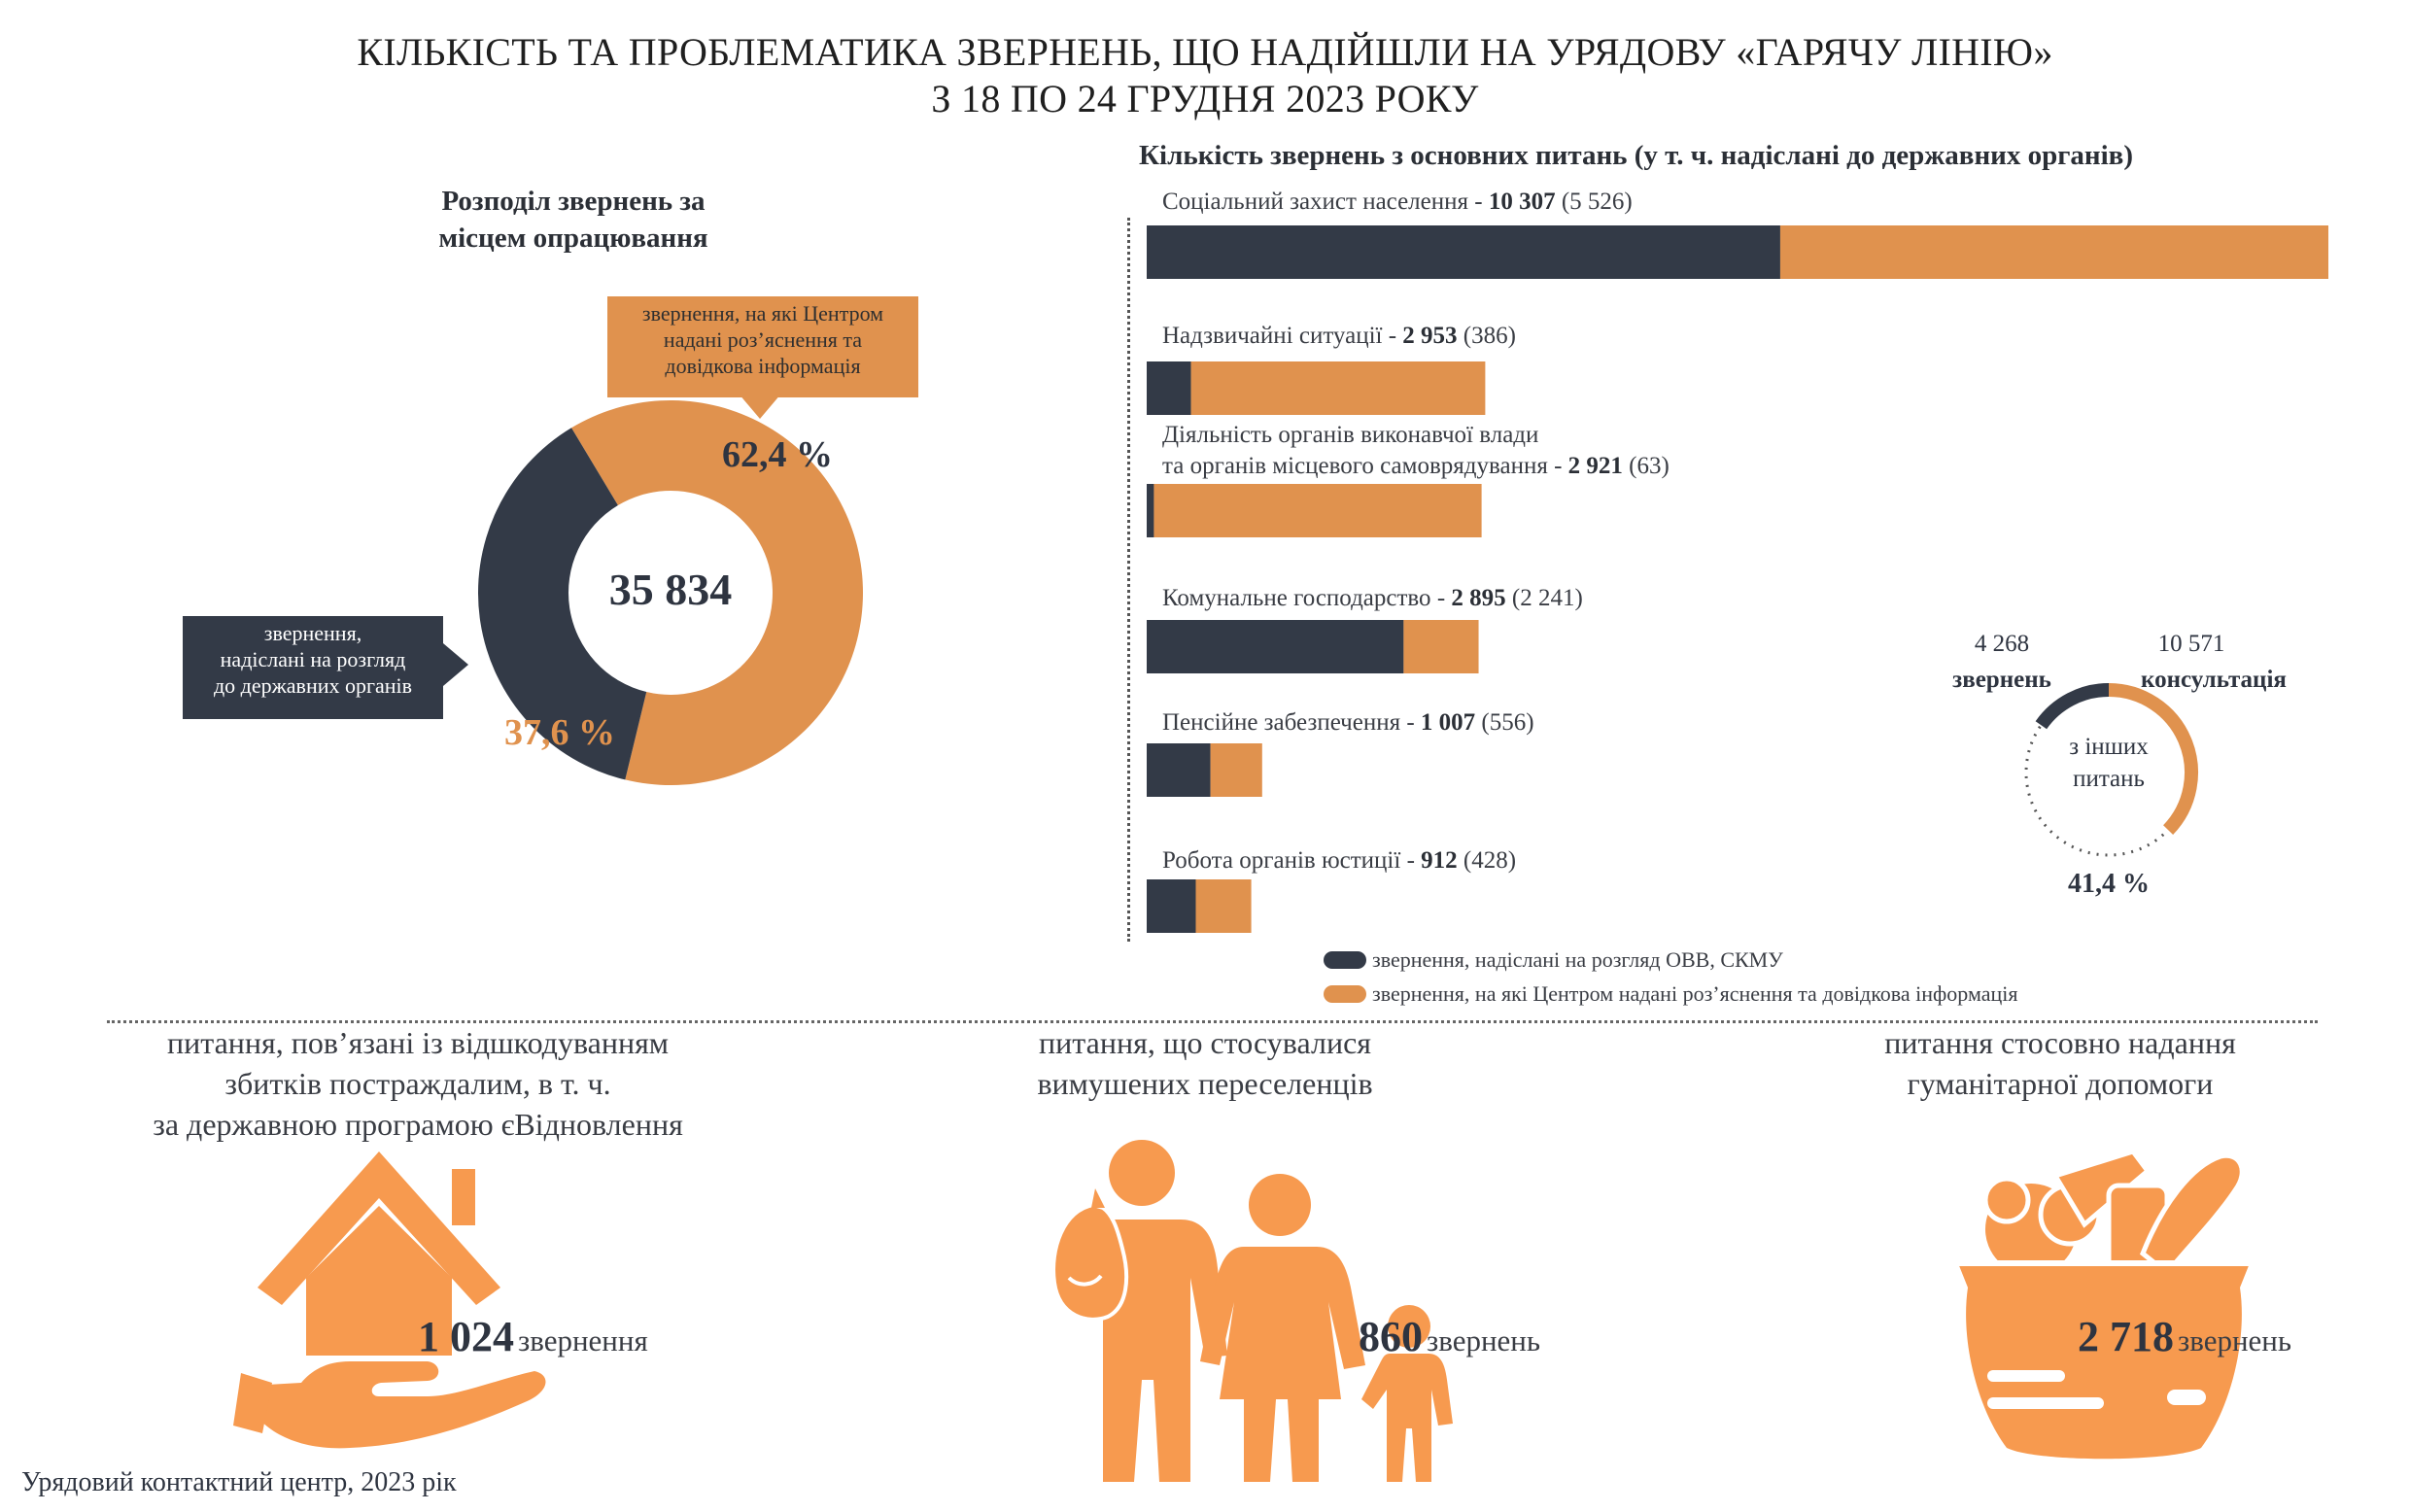 This screenshot has height=1512, width=2410. I want to click on ring-segment-consultations, so click(2153, 759).